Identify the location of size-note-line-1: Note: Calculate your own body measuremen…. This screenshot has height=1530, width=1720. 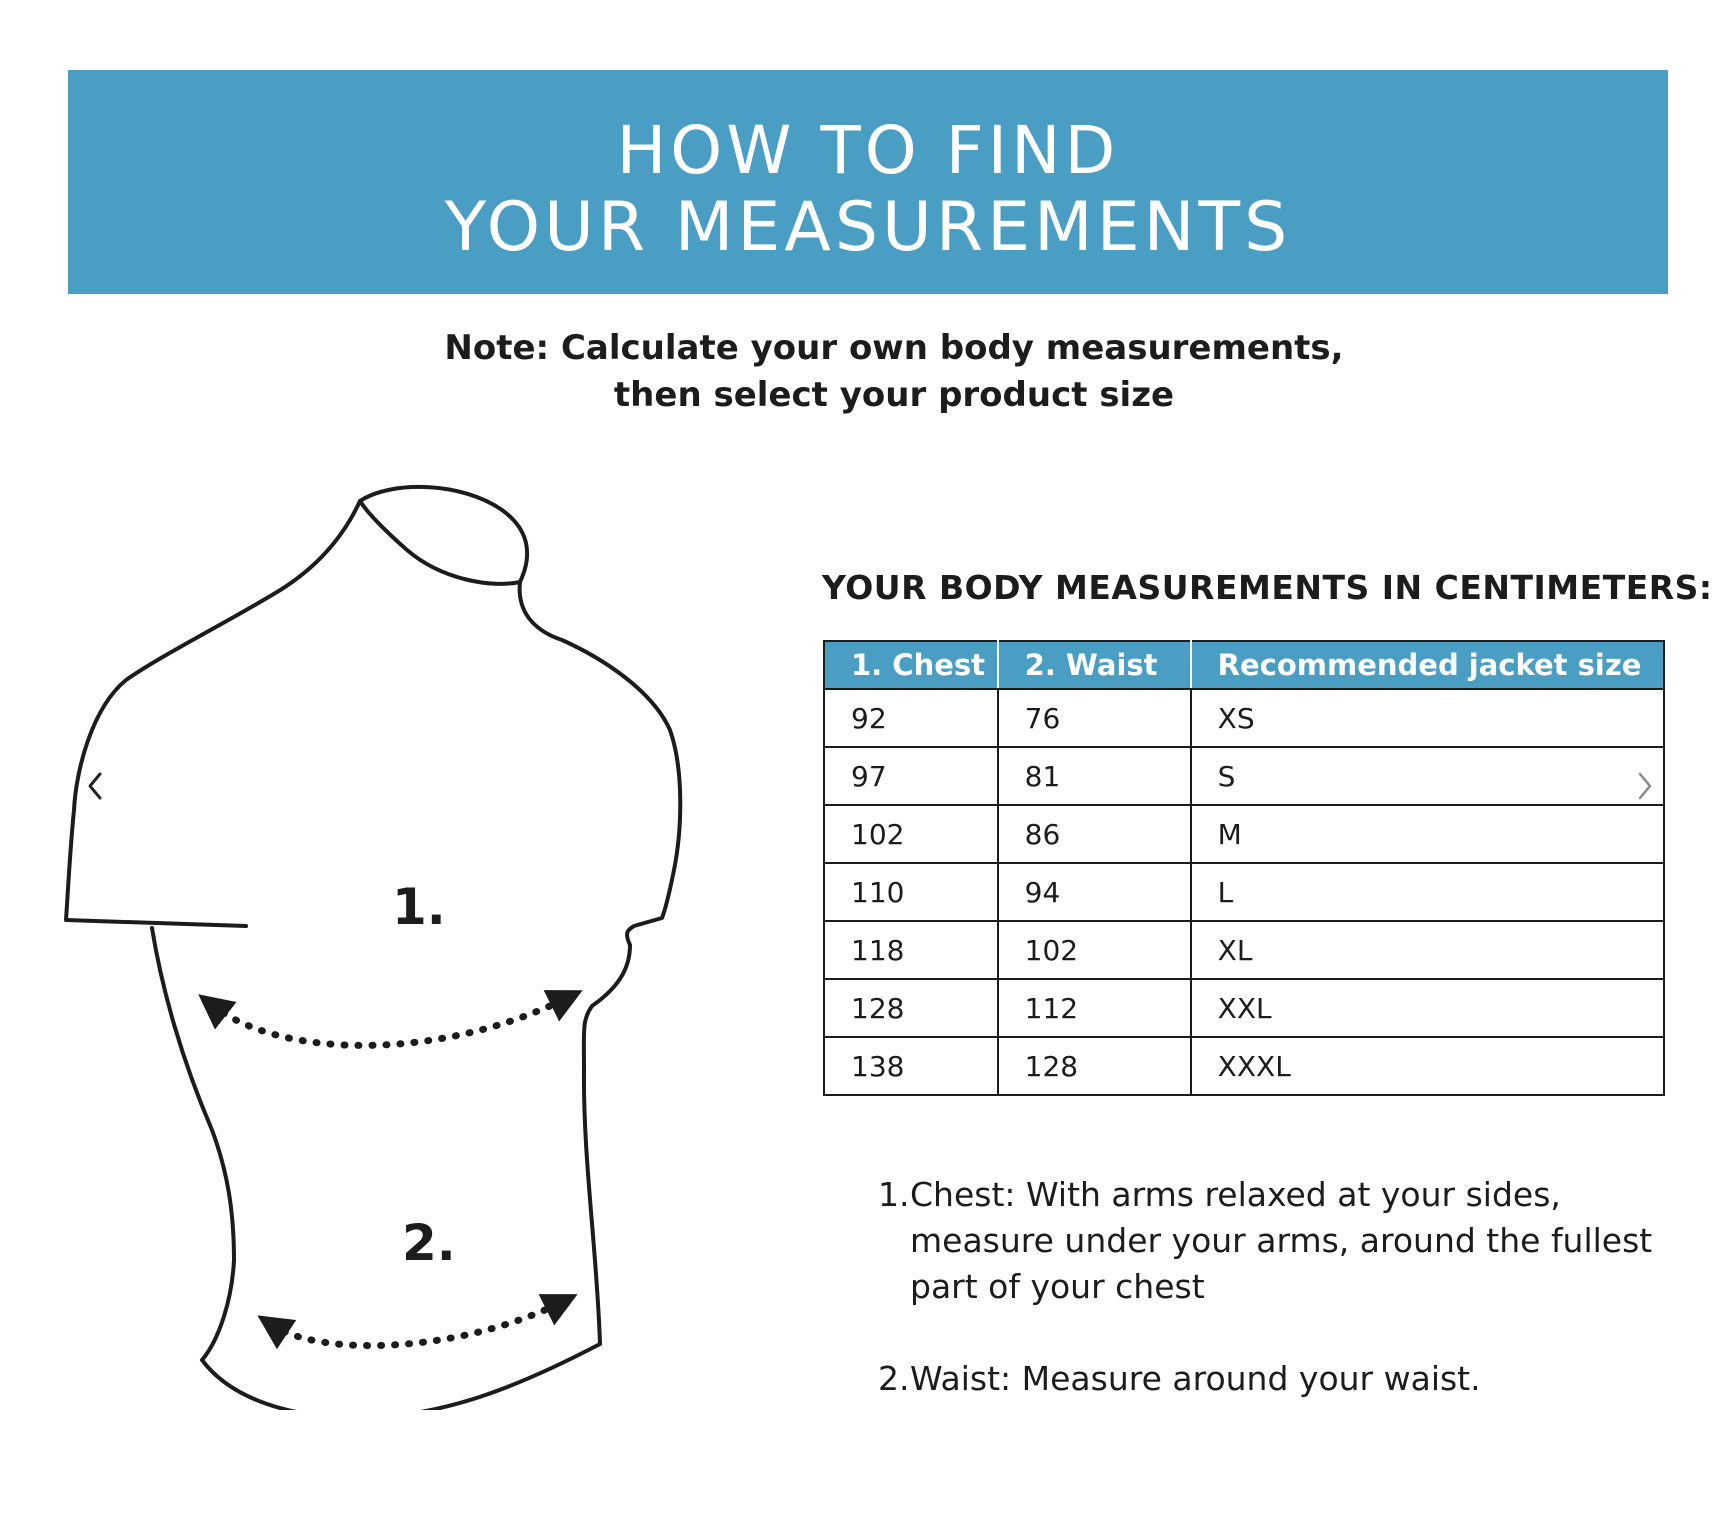
(894, 348).